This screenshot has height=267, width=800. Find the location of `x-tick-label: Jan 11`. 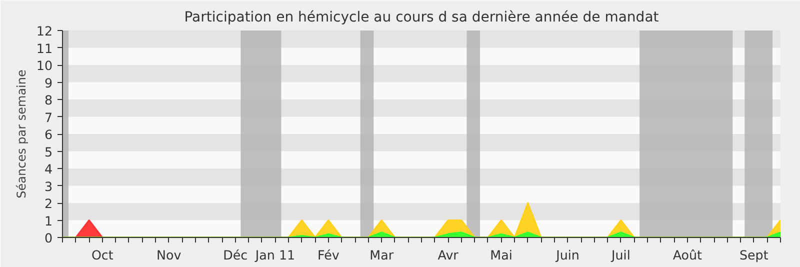

x-tick-label: Jan 11 is located at coordinates (275, 255).